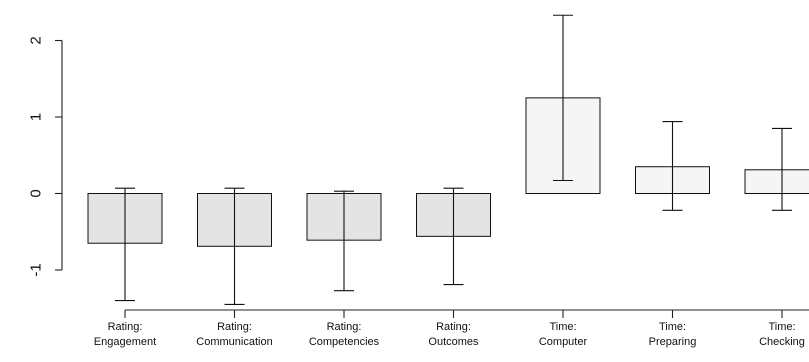 Image resolution: width=809 pixels, height=362 pixels. Describe the element at coordinates (673, 342) in the screenshot. I see `x-tick-label: Preparing` at that location.